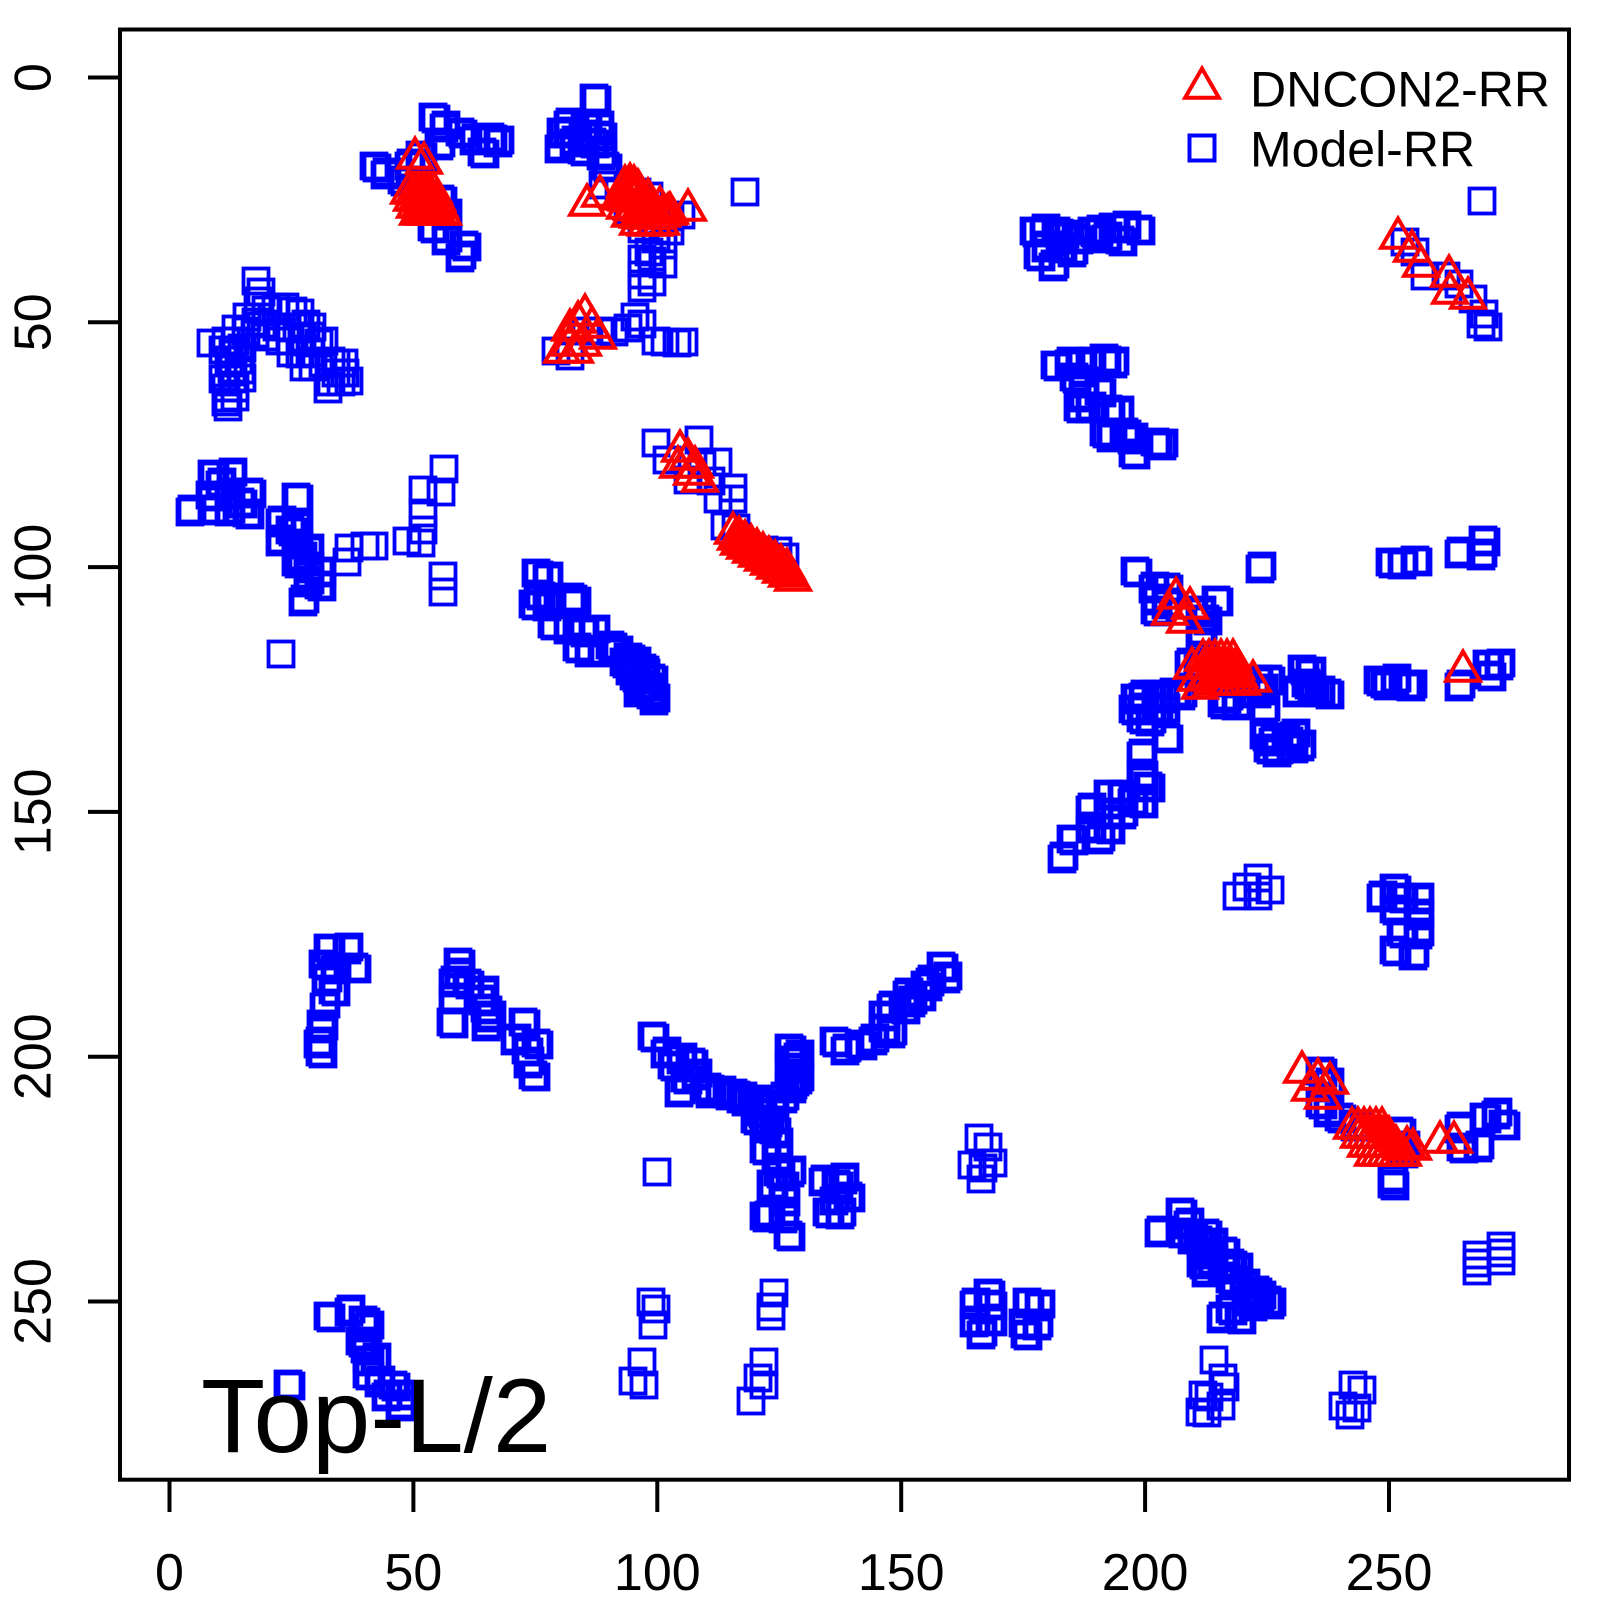  What do you see at coordinates (1400, 90) in the screenshot?
I see `svg-text: DNCON2-RR` at bounding box center [1400, 90].